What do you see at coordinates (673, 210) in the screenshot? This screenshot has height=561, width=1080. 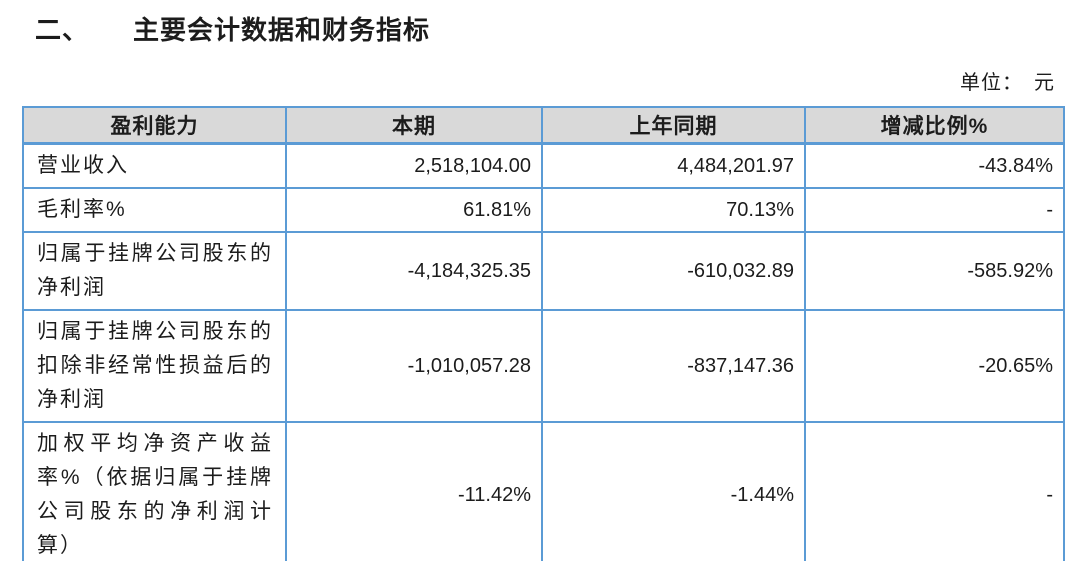 I see `prior-period-value: 70.13%` at bounding box center [673, 210].